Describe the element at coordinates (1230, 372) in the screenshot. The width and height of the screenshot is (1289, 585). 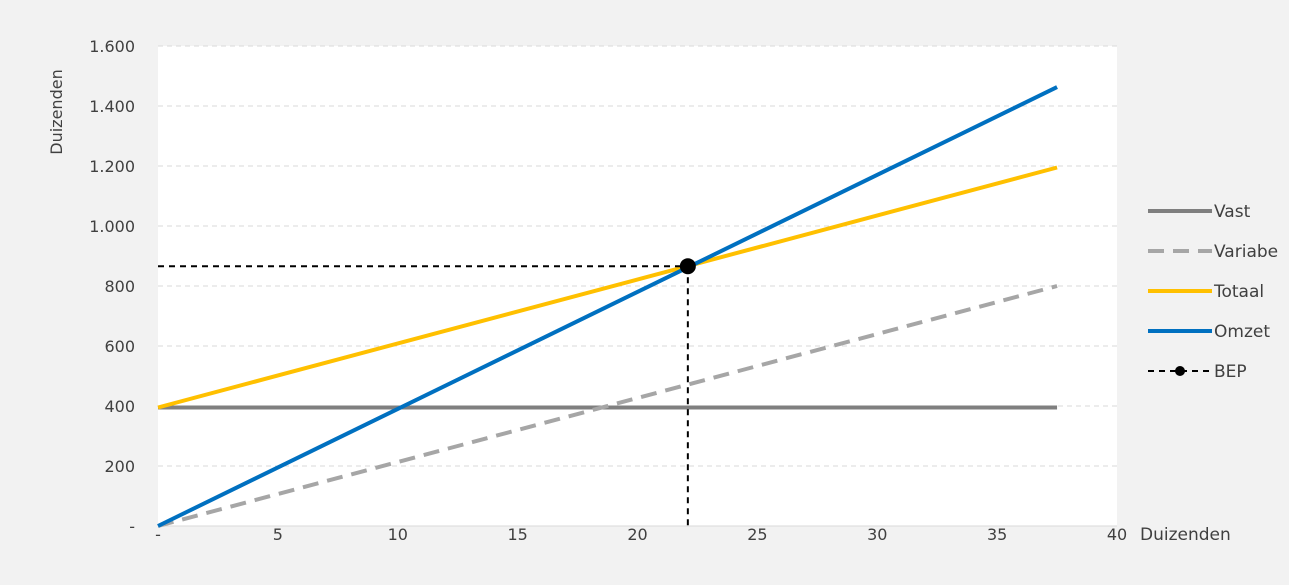
I see `legend-label-bep: BEP` at that location.